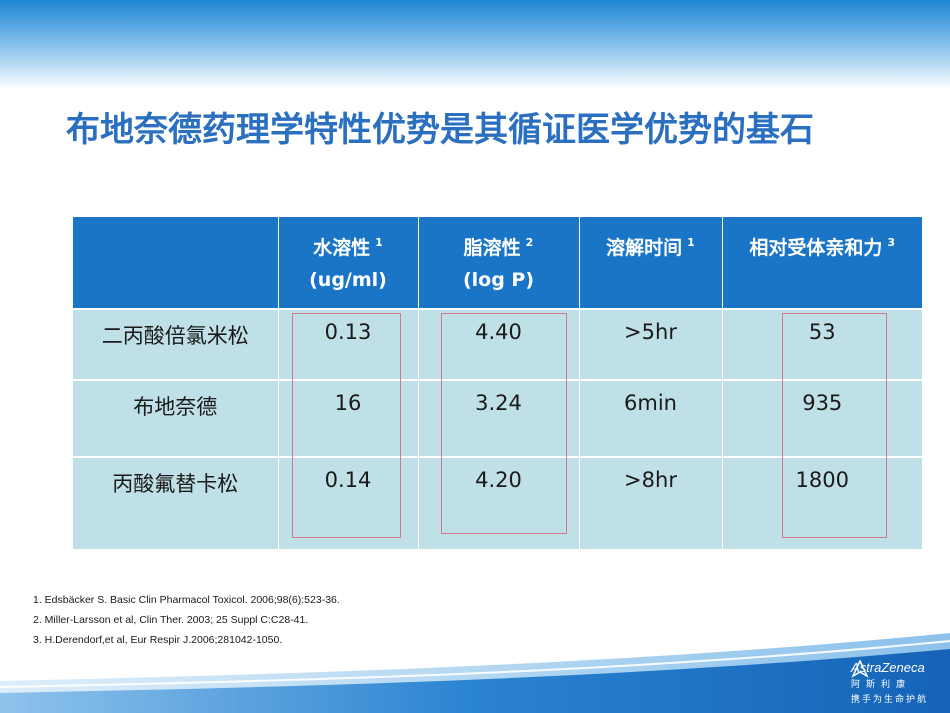 The image size is (950, 713). What do you see at coordinates (475, 45) in the screenshot?
I see `top-gradient-band` at bounding box center [475, 45].